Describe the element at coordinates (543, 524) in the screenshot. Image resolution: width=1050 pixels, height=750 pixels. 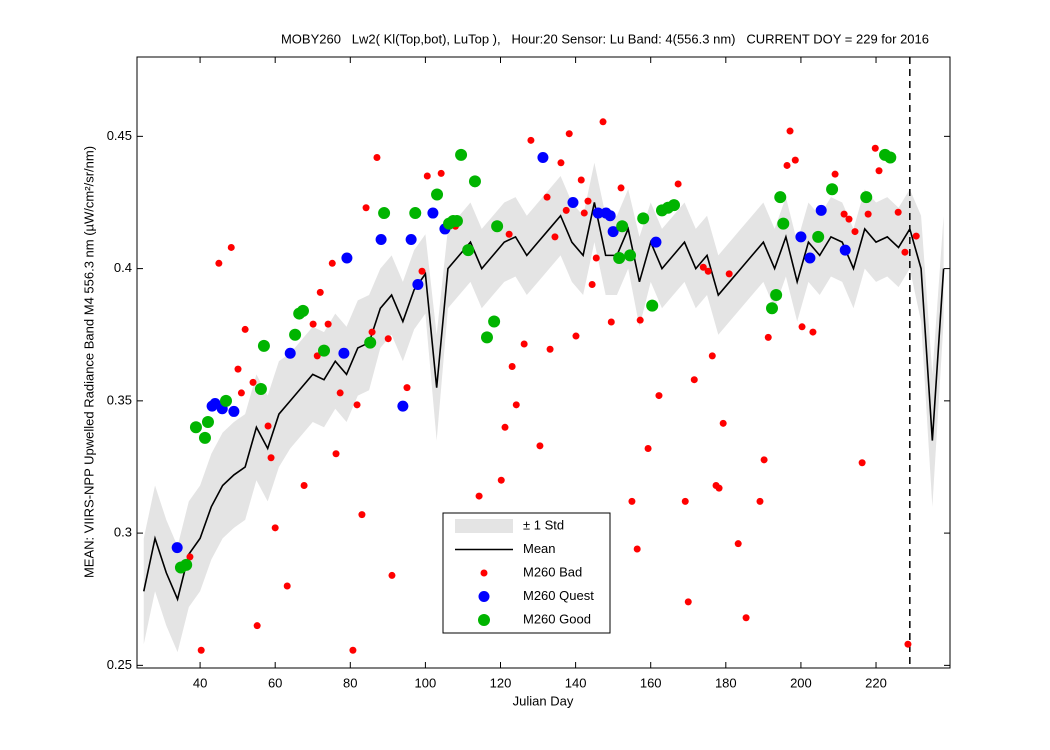
I see `legend-label: ± 1 Std` at that location.